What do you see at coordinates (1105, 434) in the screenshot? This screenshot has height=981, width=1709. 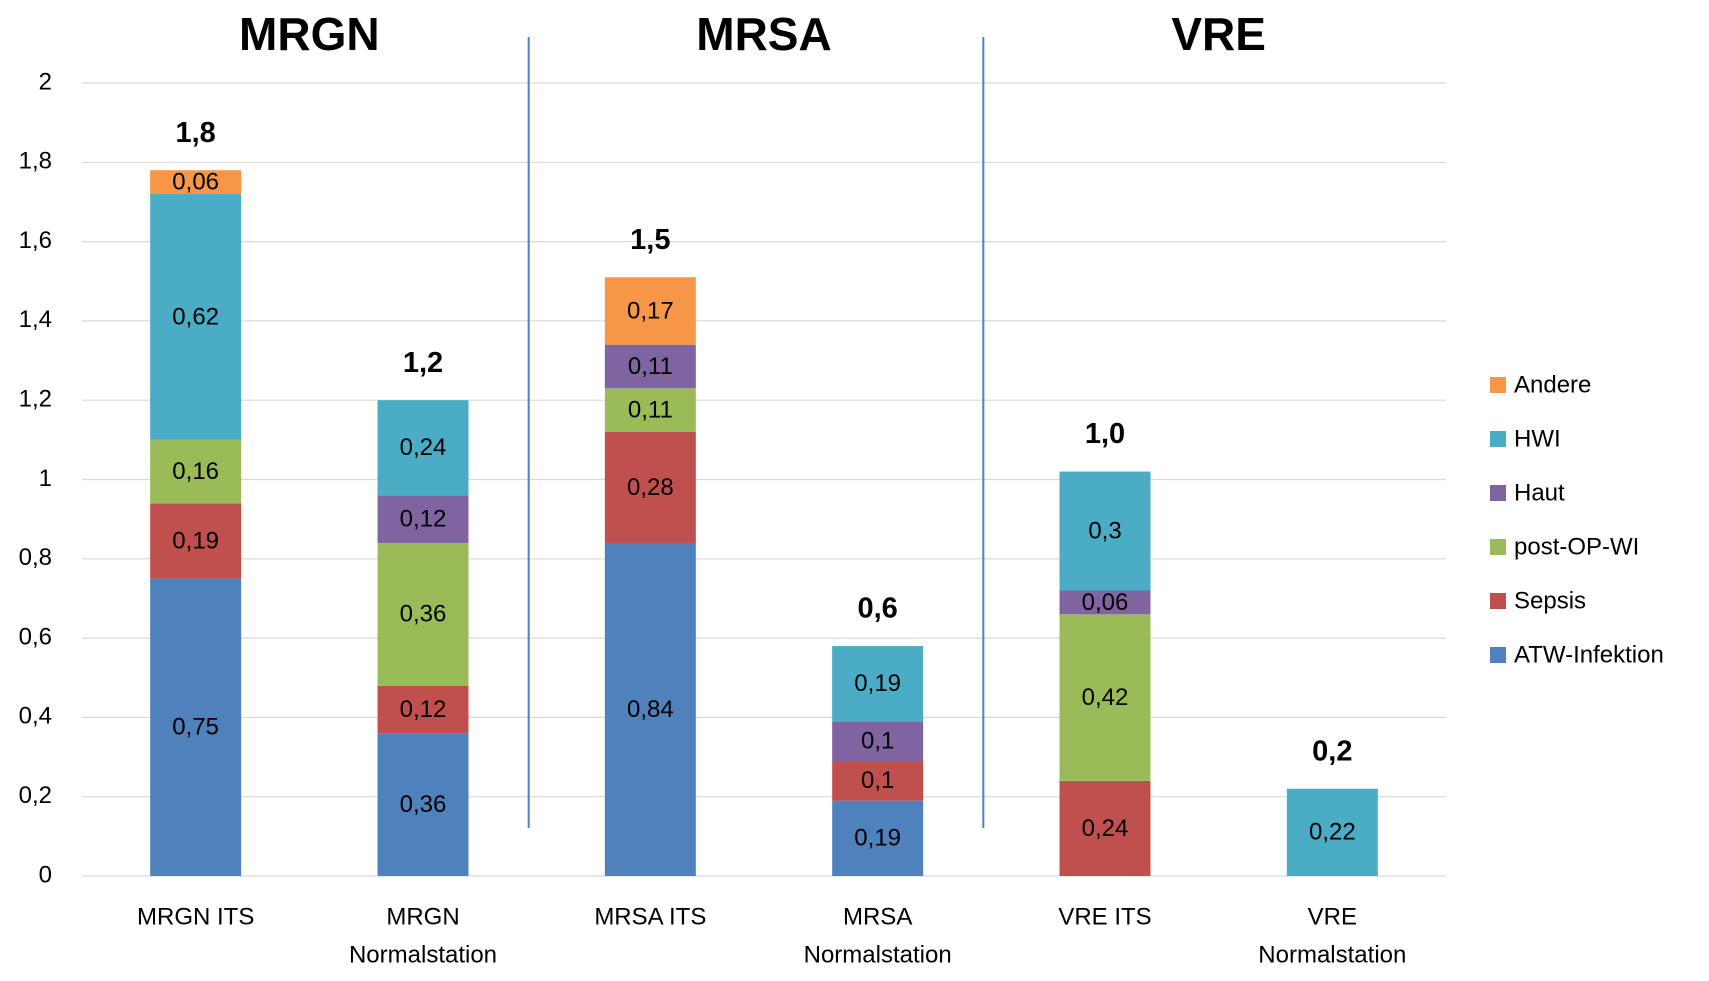 I see `total-label: 1,0` at bounding box center [1105, 434].